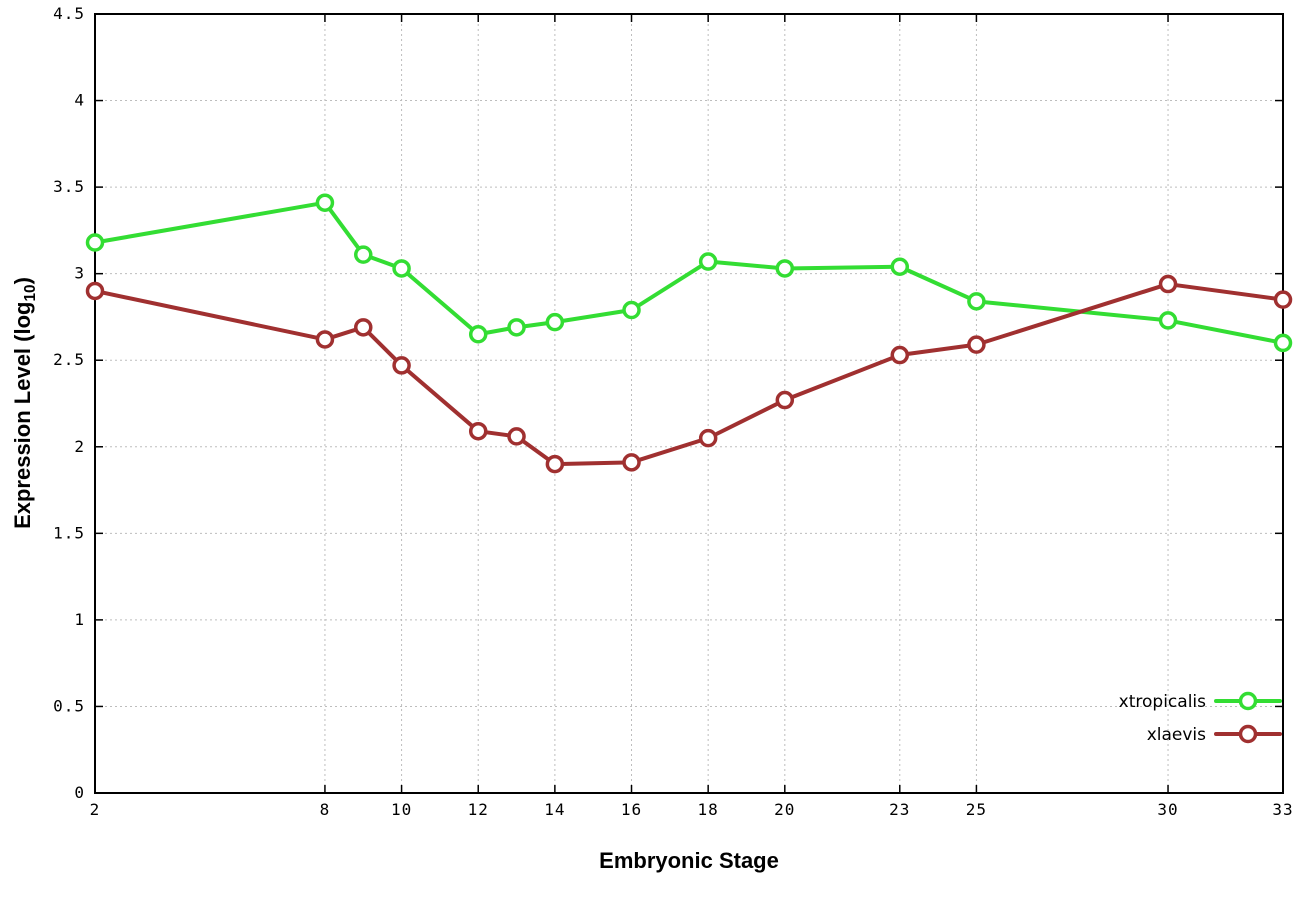 This screenshot has width=1296, height=907. What do you see at coordinates (69, 13) in the screenshot?
I see `y-tick-label: 4.5` at bounding box center [69, 13].